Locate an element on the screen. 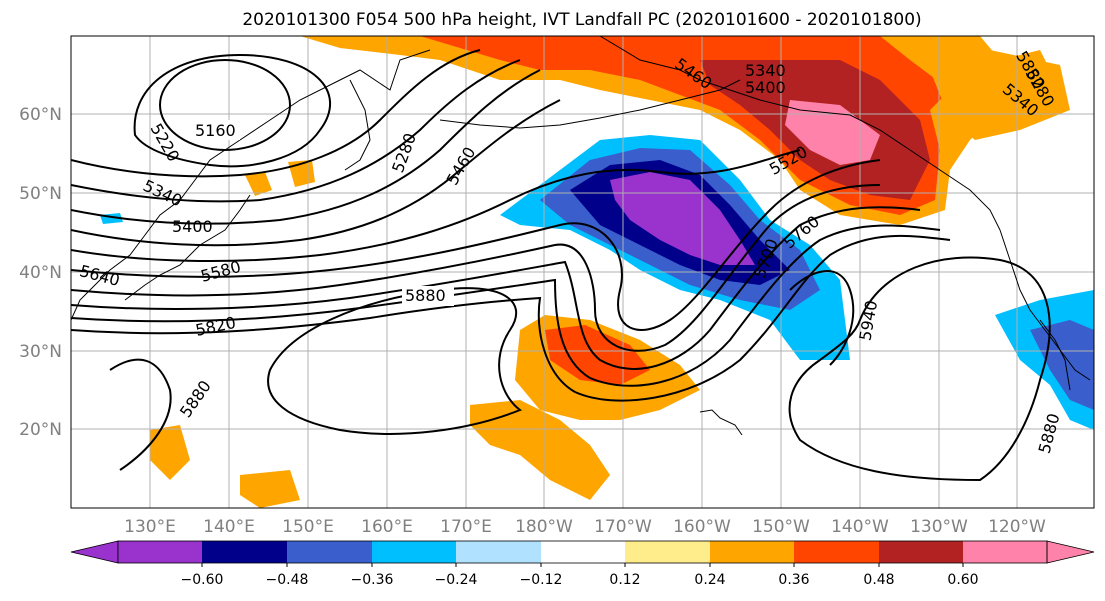 Image resolution: width=1105 pixels, height=601 pixels. colorbar-tick: −0.12 is located at coordinates (541, 580).